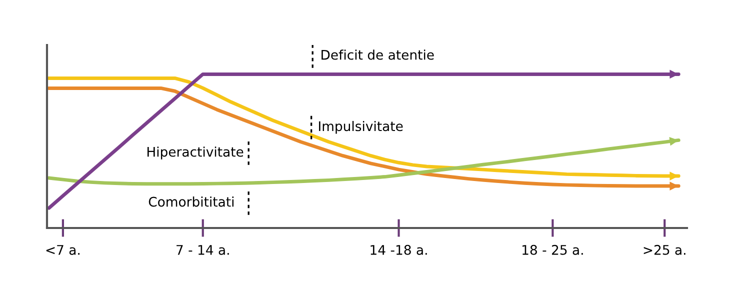  I want to click on x-tick-label: 14 -18 a., so click(398, 249).